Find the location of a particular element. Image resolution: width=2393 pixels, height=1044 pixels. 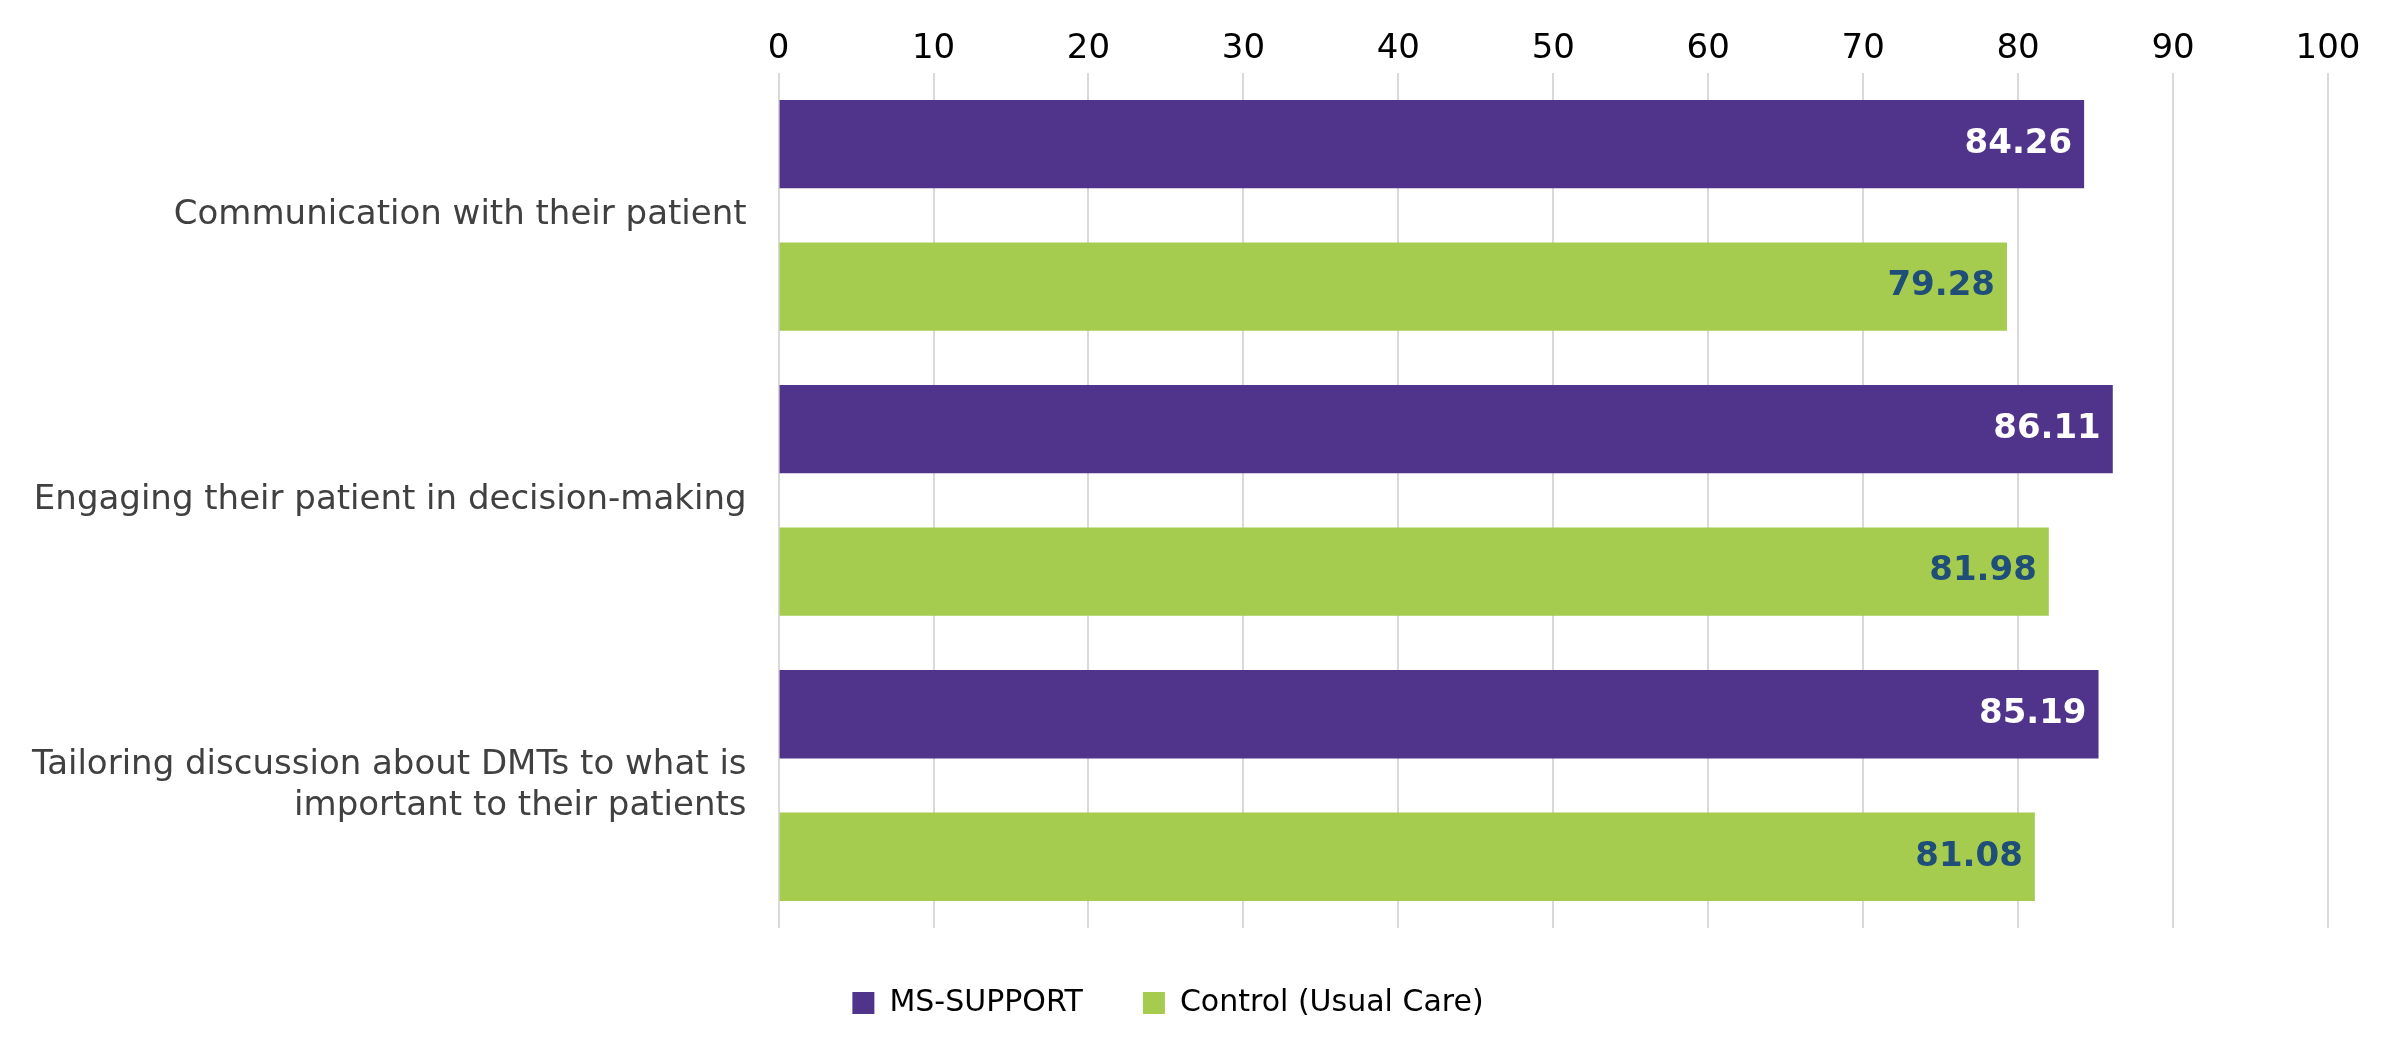

x-tick-label: 90 is located at coordinates (2173, 46).